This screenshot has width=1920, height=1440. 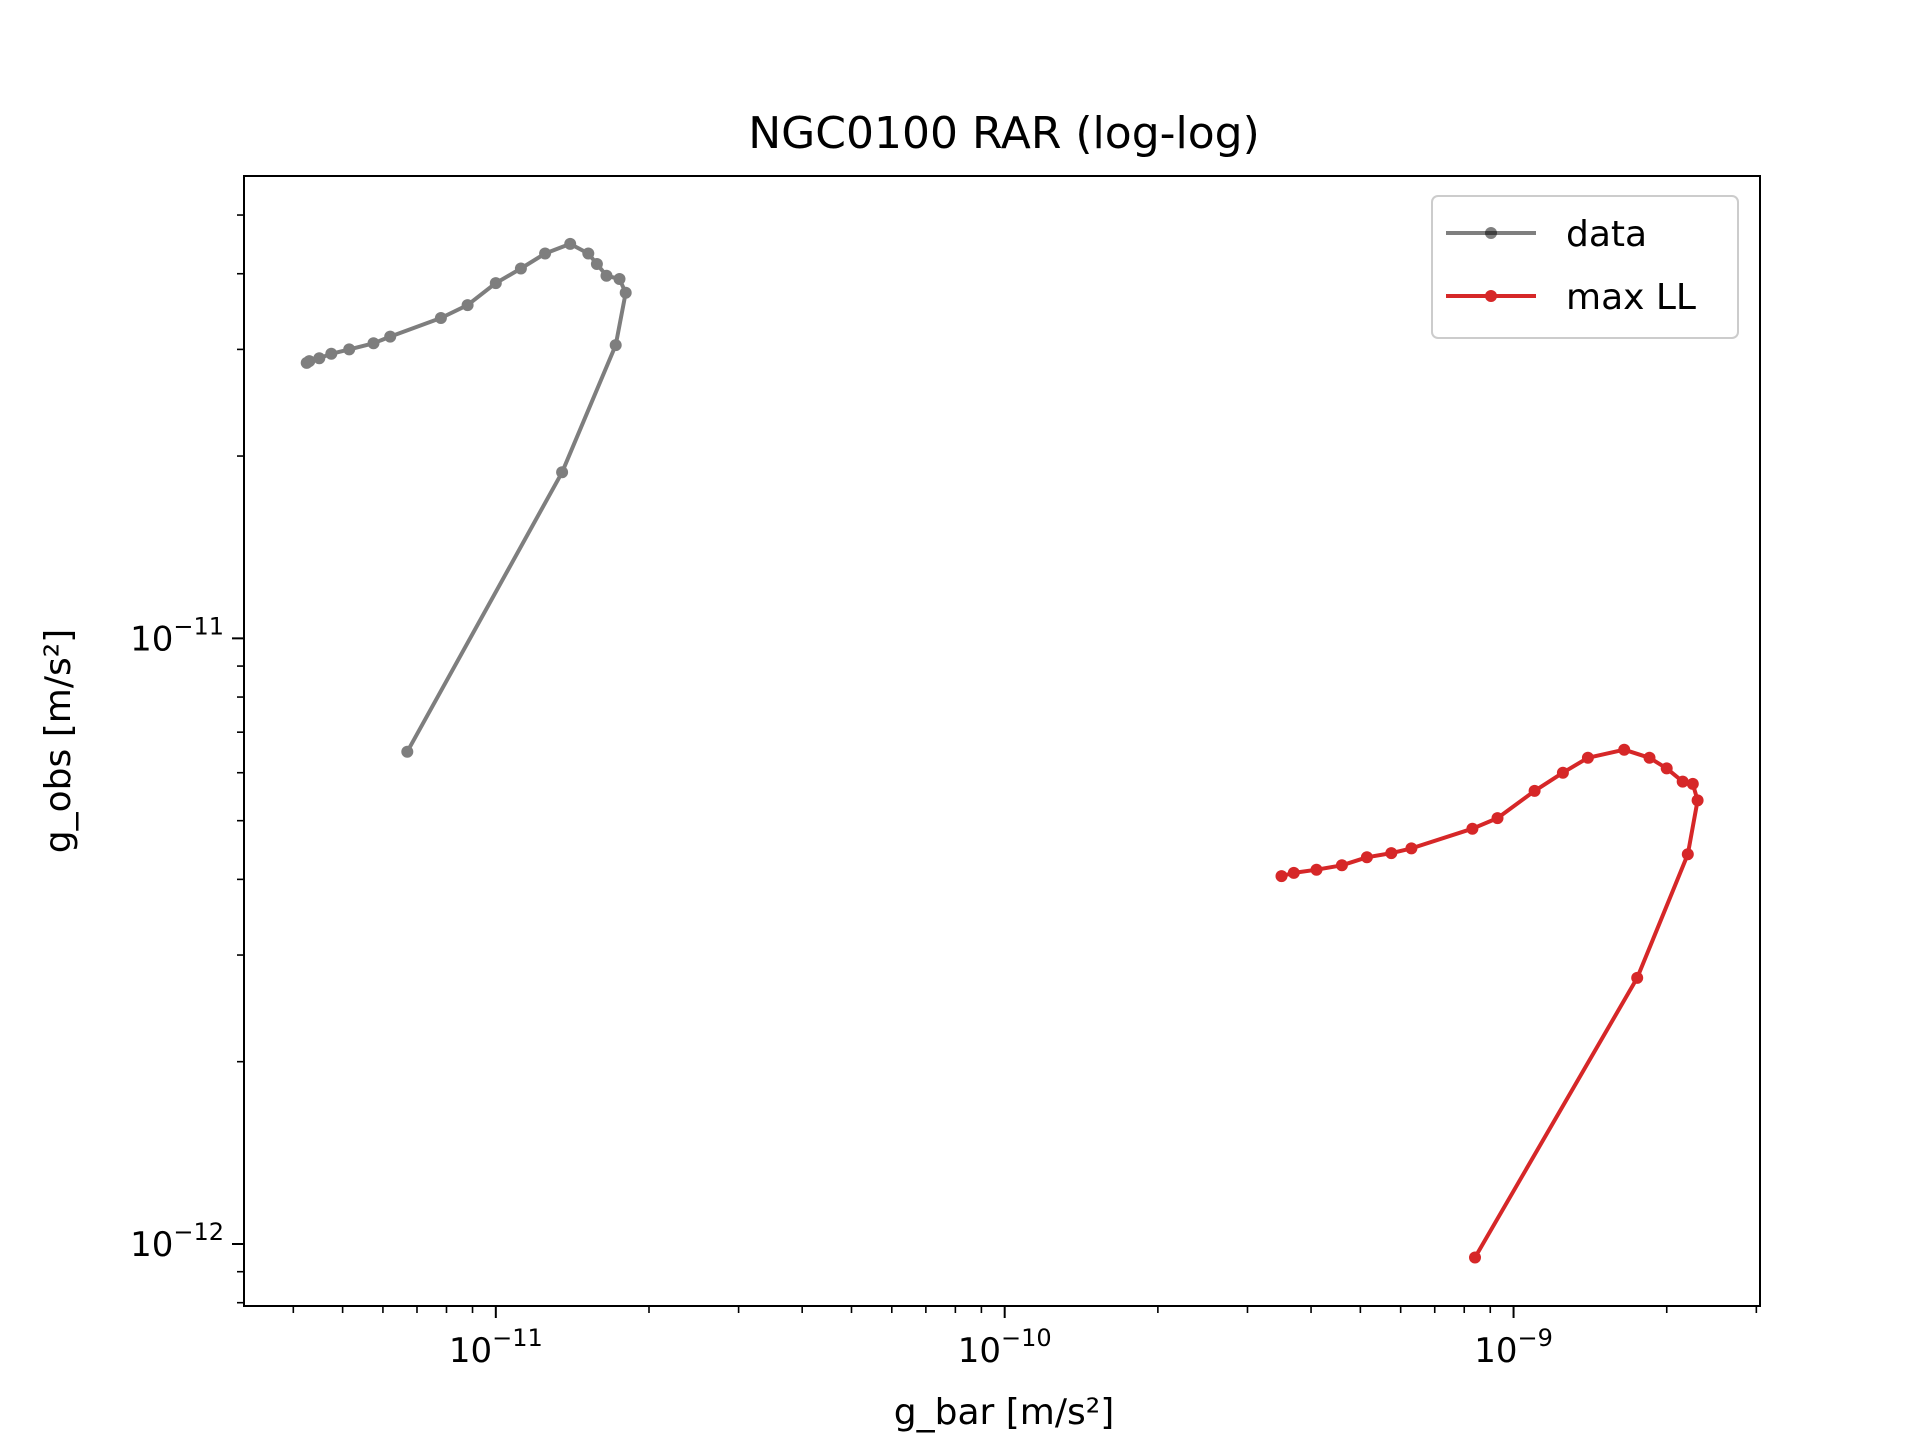 I want to click on legend-marker-data, so click(x=1491, y=233).